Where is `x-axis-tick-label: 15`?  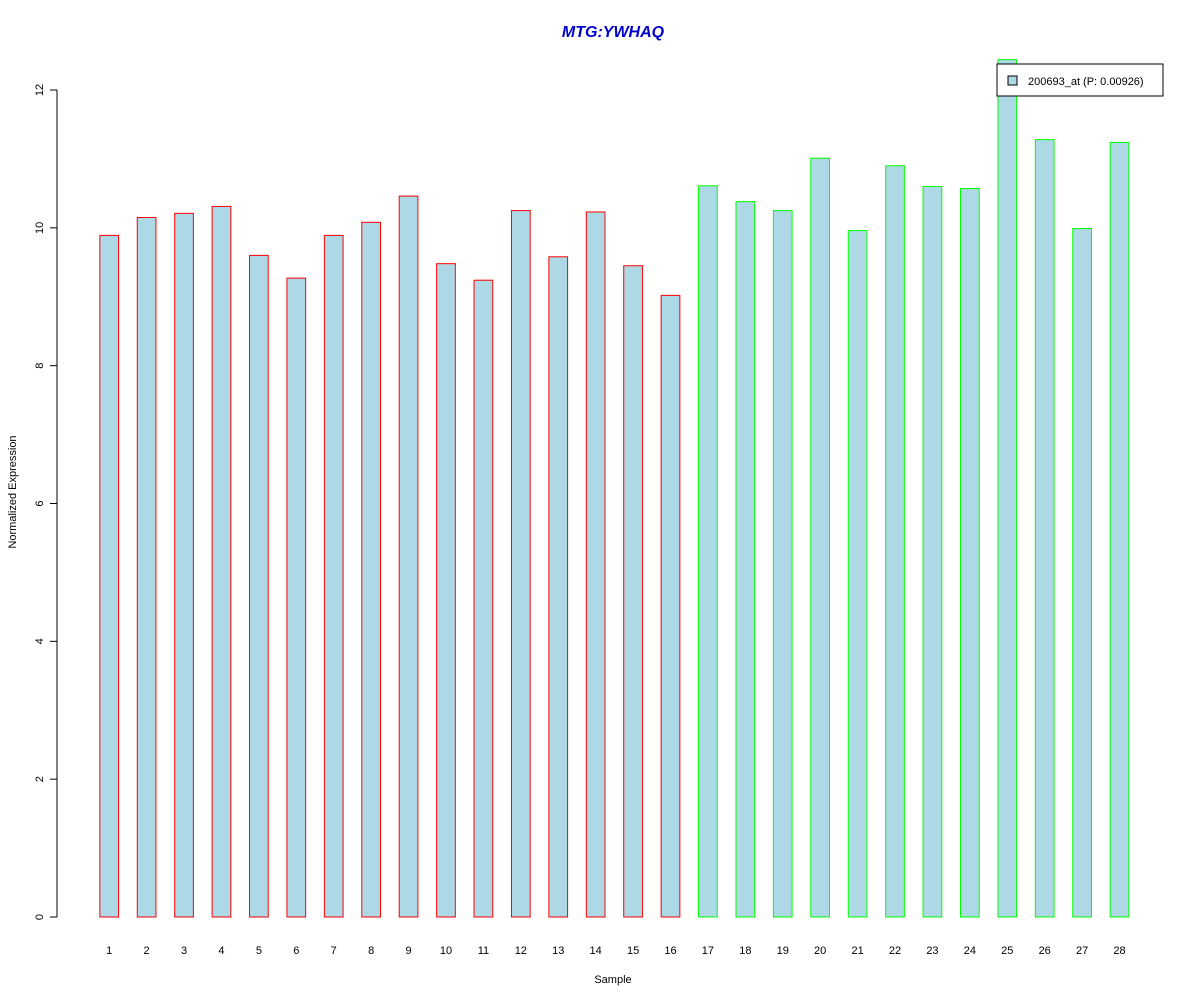 x-axis-tick-label: 15 is located at coordinates (633, 951).